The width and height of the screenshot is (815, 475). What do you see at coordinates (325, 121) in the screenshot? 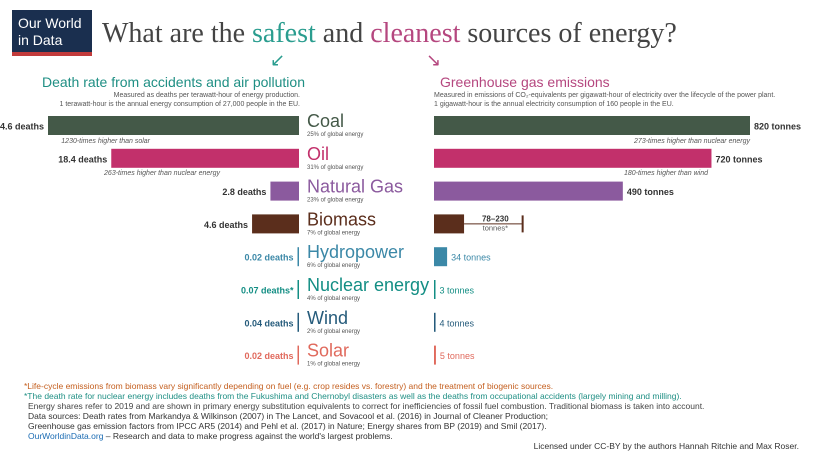
I see `category-label-coal: Coal` at bounding box center [325, 121].